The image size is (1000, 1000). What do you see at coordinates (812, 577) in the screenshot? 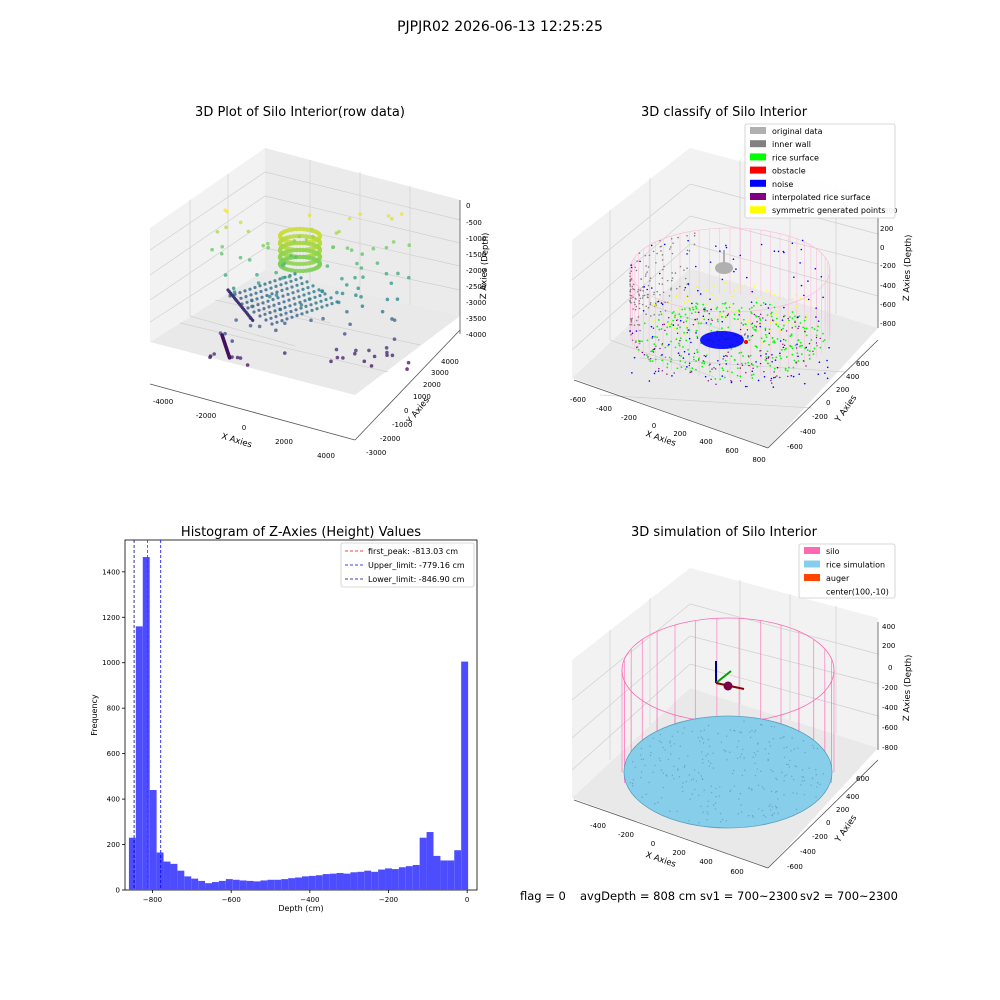
I see `legend-swatch` at bounding box center [812, 577].